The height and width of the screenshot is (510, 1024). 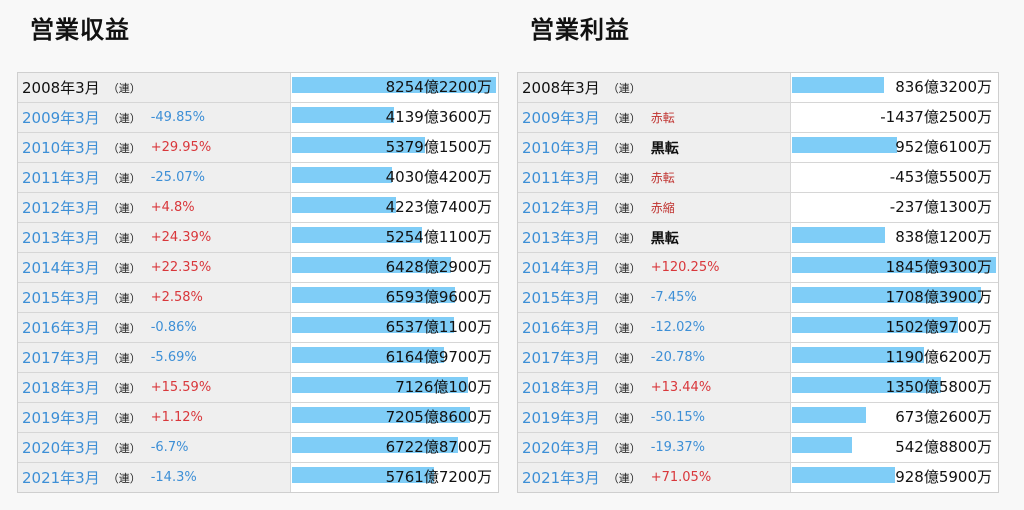 What do you see at coordinates (677, 327) in the screenshot?
I see `change-percent: -12.02%` at bounding box center [677, 327].